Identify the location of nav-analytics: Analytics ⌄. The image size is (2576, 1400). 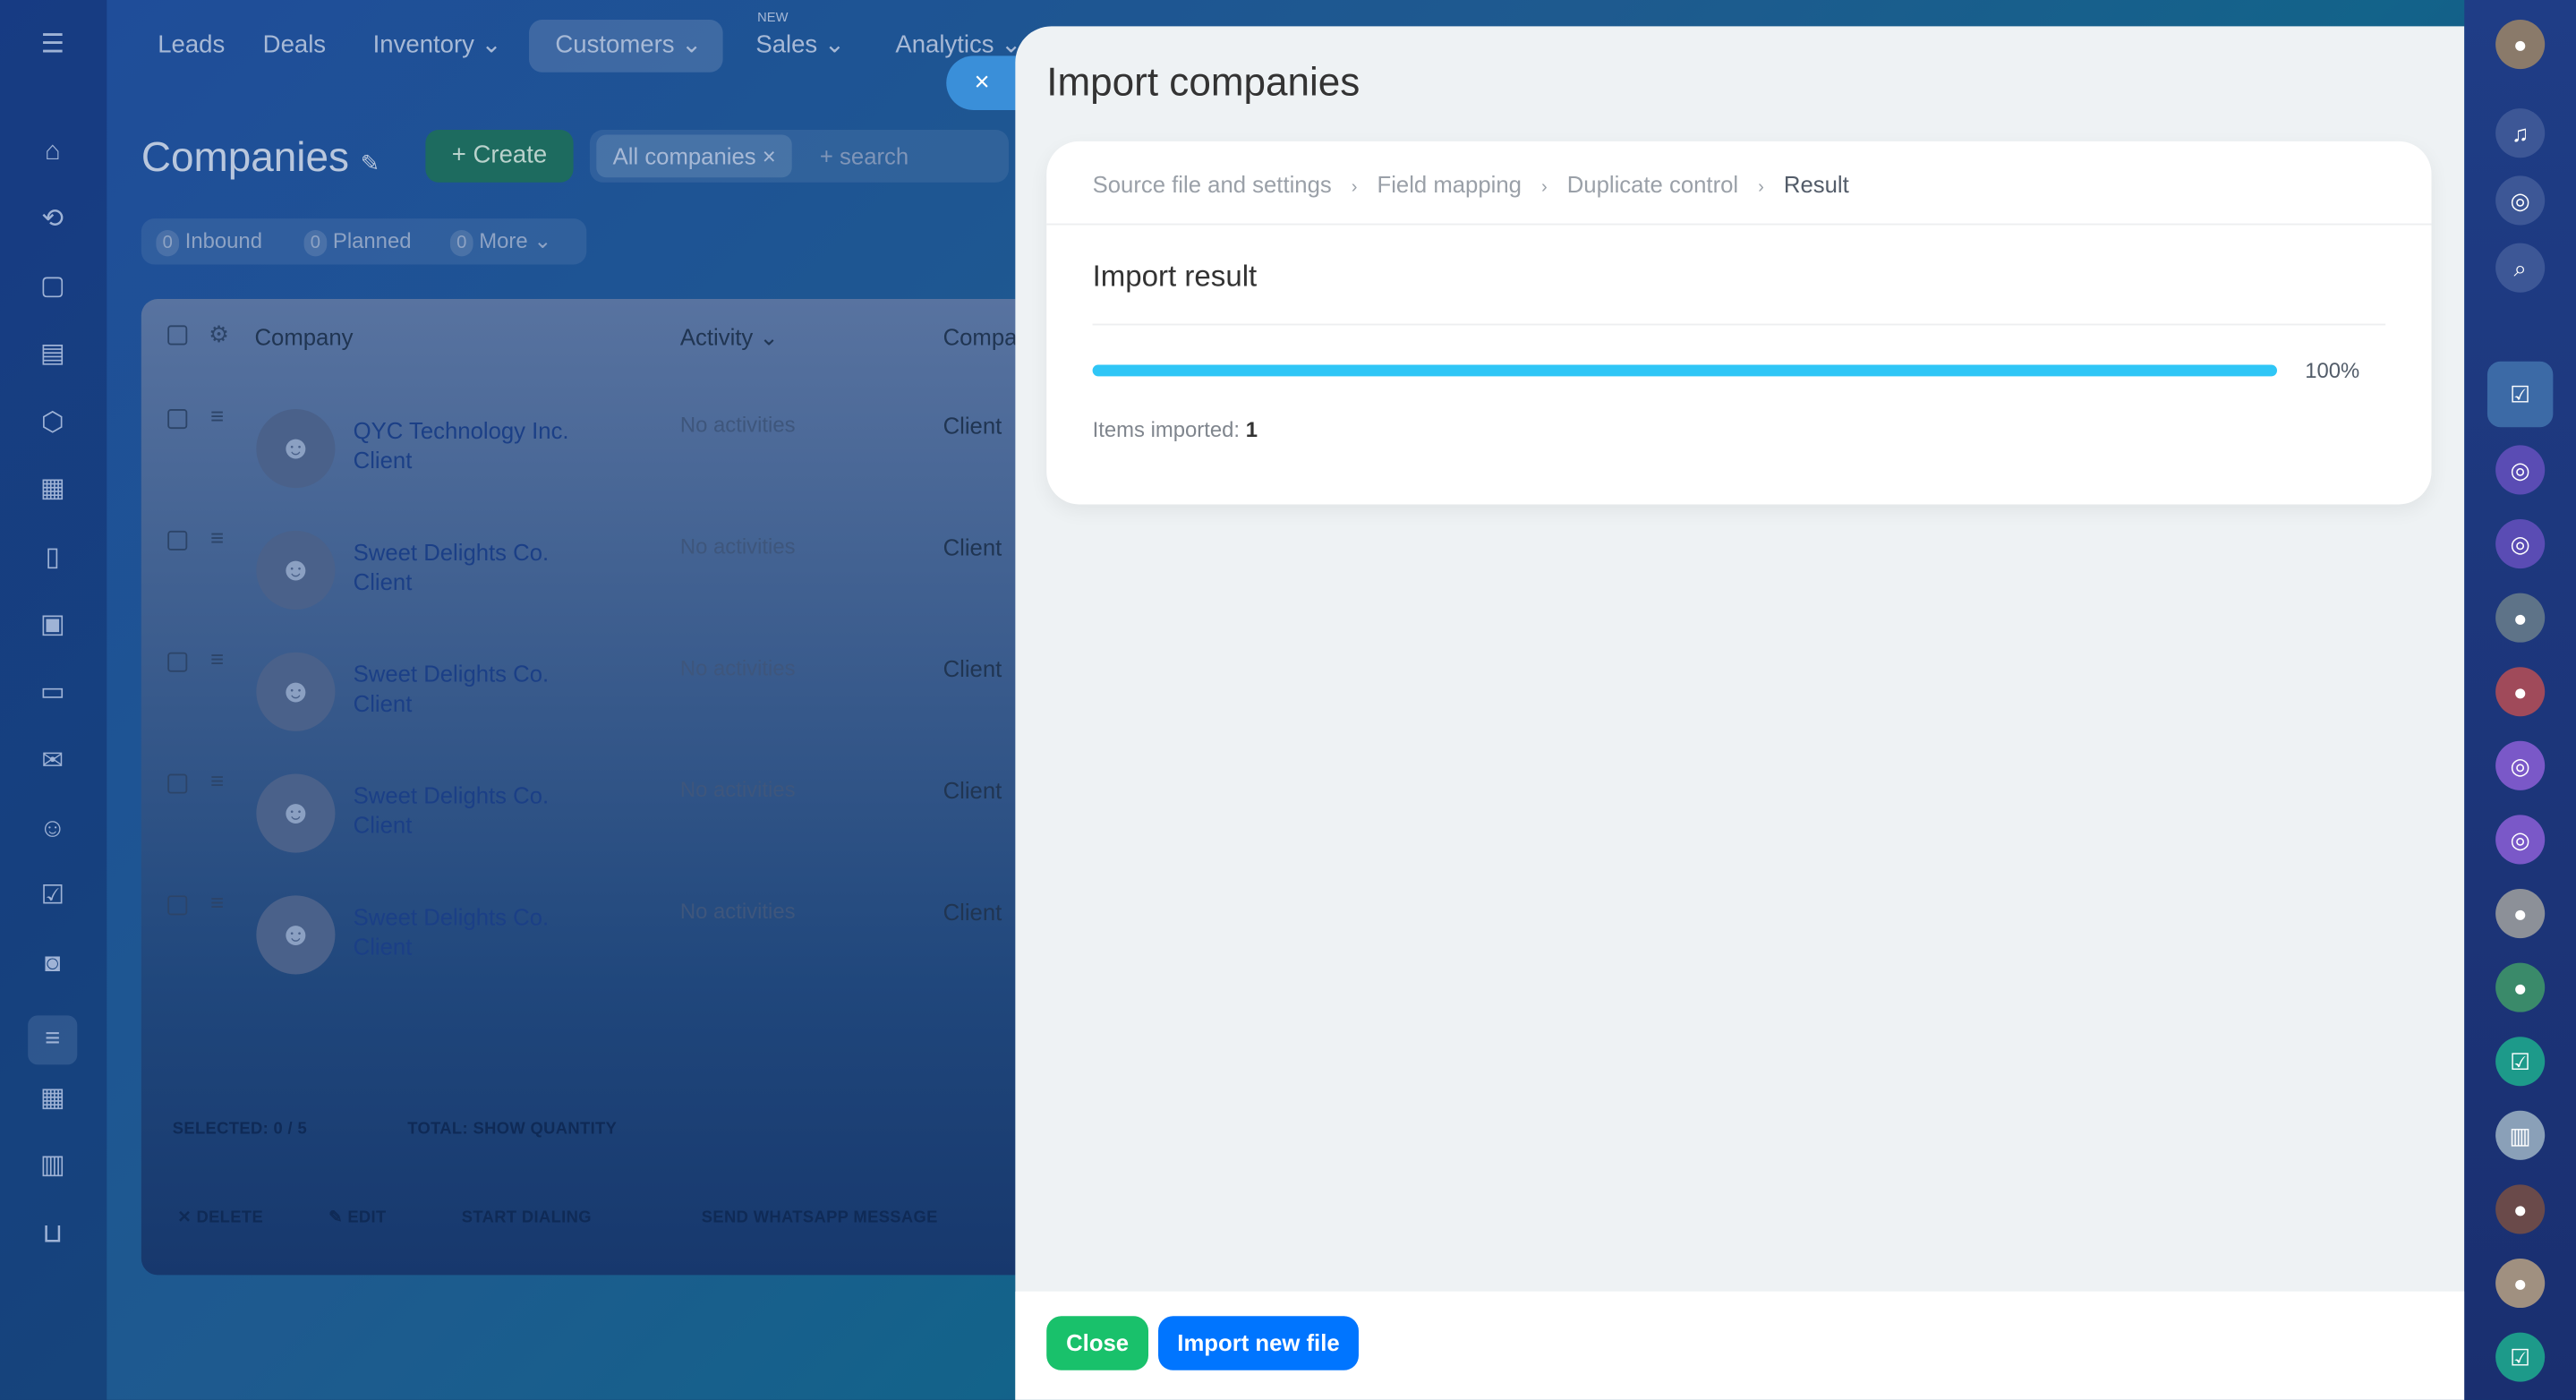
(958, 45).